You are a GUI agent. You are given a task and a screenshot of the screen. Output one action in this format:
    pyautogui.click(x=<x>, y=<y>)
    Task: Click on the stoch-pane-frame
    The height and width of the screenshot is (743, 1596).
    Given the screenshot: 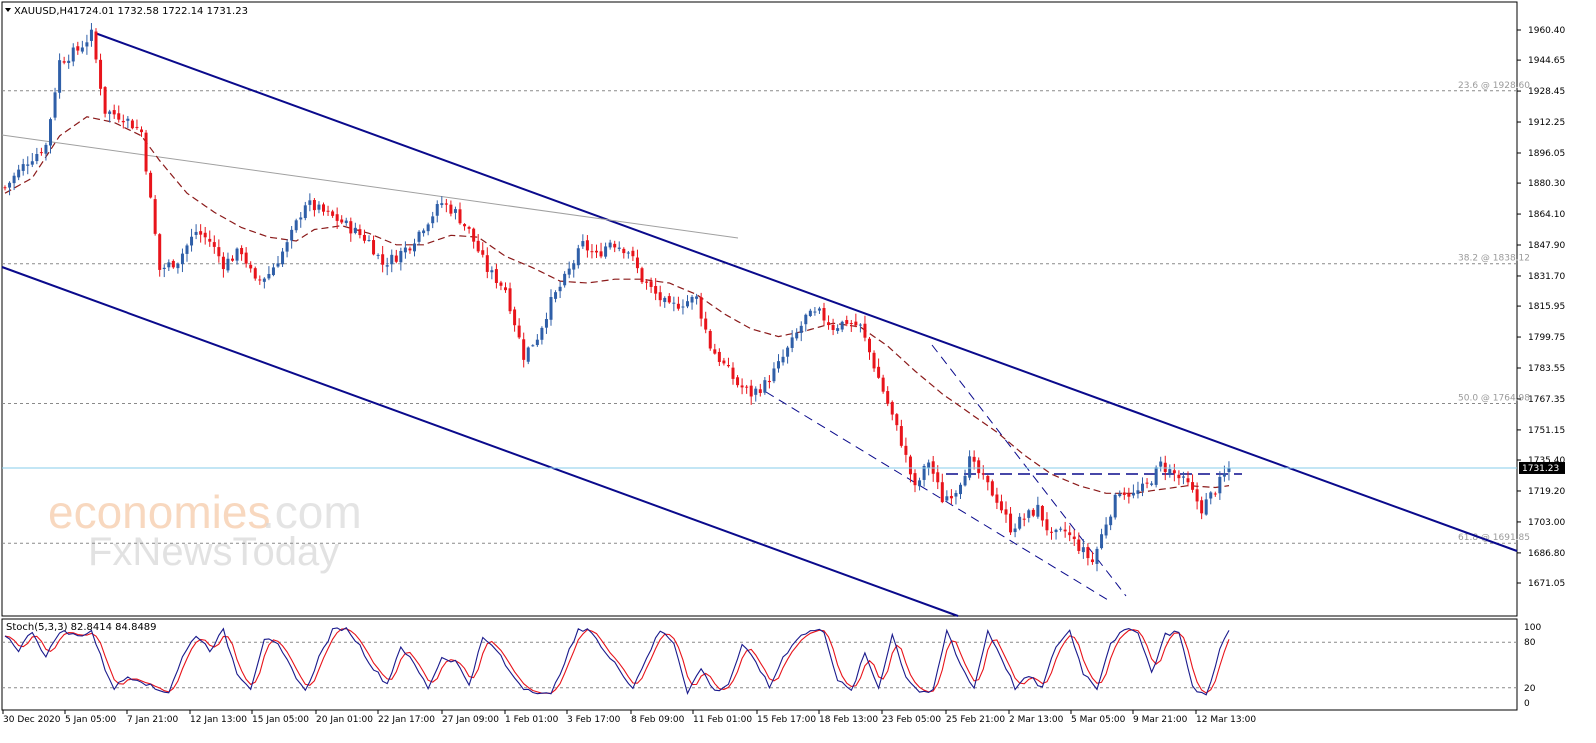 What is the action you would take?
    pyautogui.click(x=759, y=664)
    